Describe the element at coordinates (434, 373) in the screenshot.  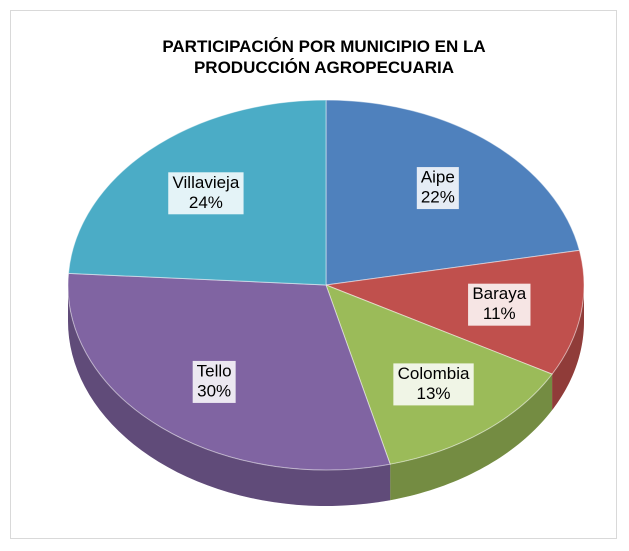
I see `category-label: Colombia` at that location.